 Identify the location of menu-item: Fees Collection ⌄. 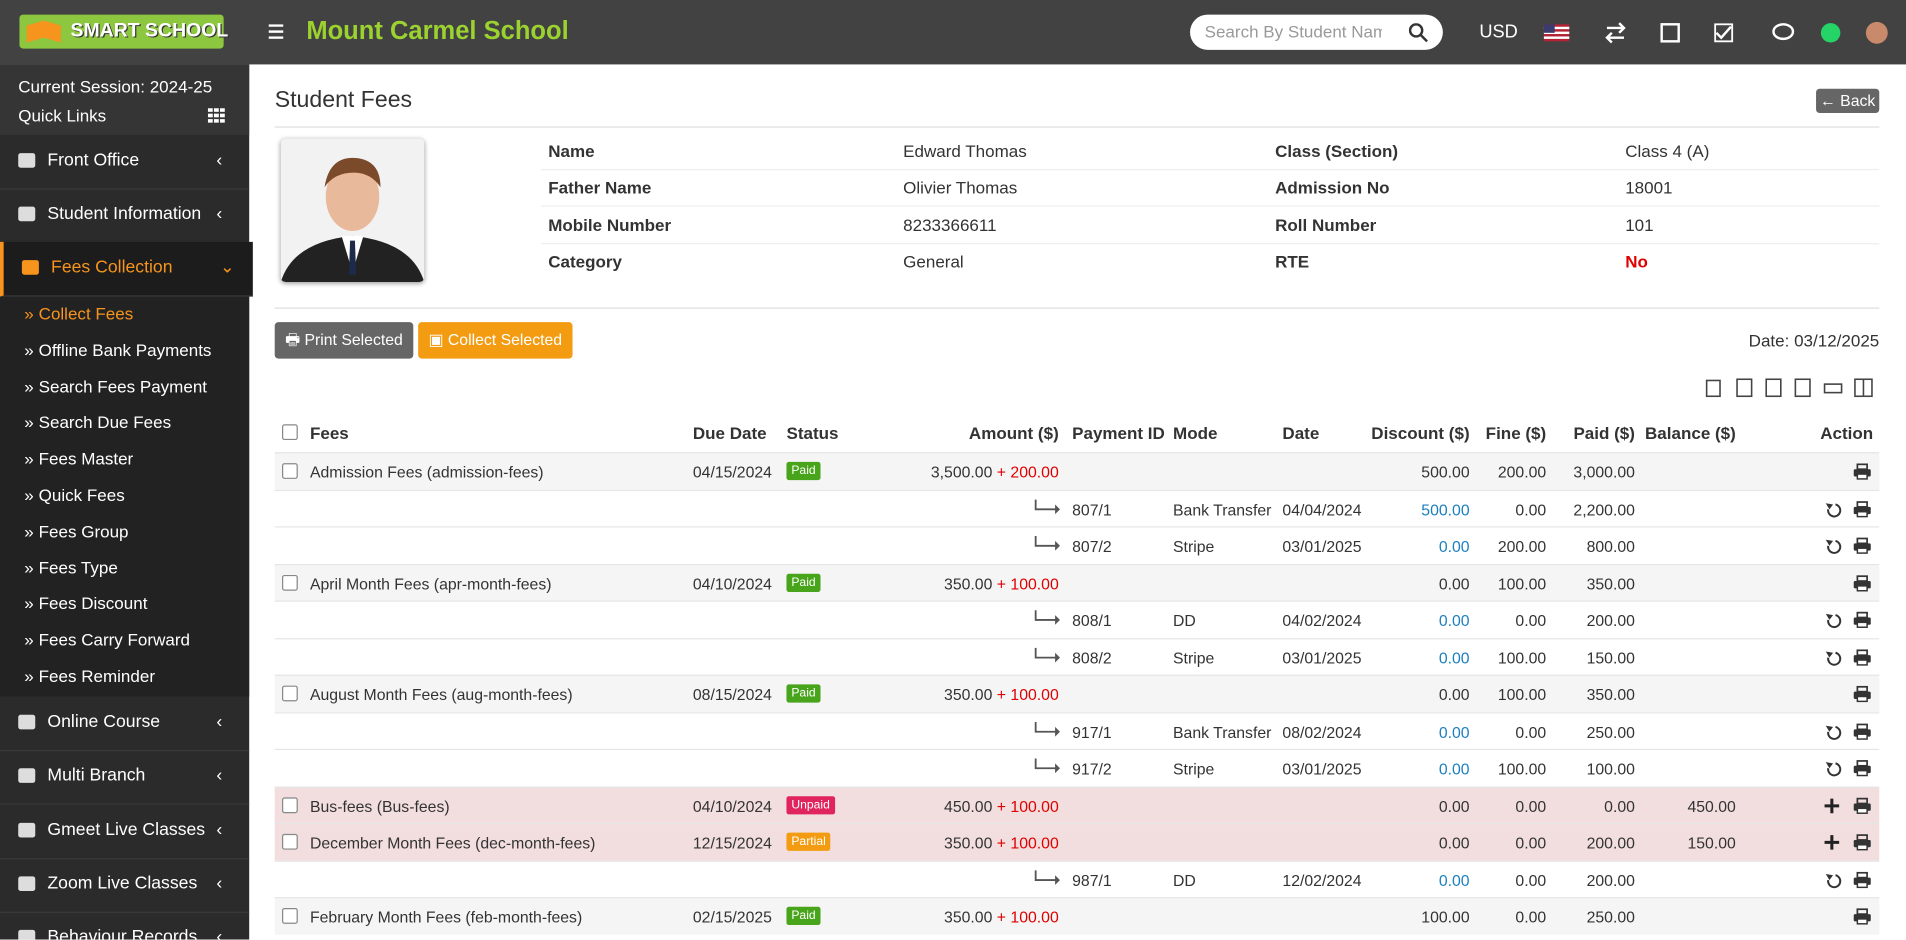
(126, 269).